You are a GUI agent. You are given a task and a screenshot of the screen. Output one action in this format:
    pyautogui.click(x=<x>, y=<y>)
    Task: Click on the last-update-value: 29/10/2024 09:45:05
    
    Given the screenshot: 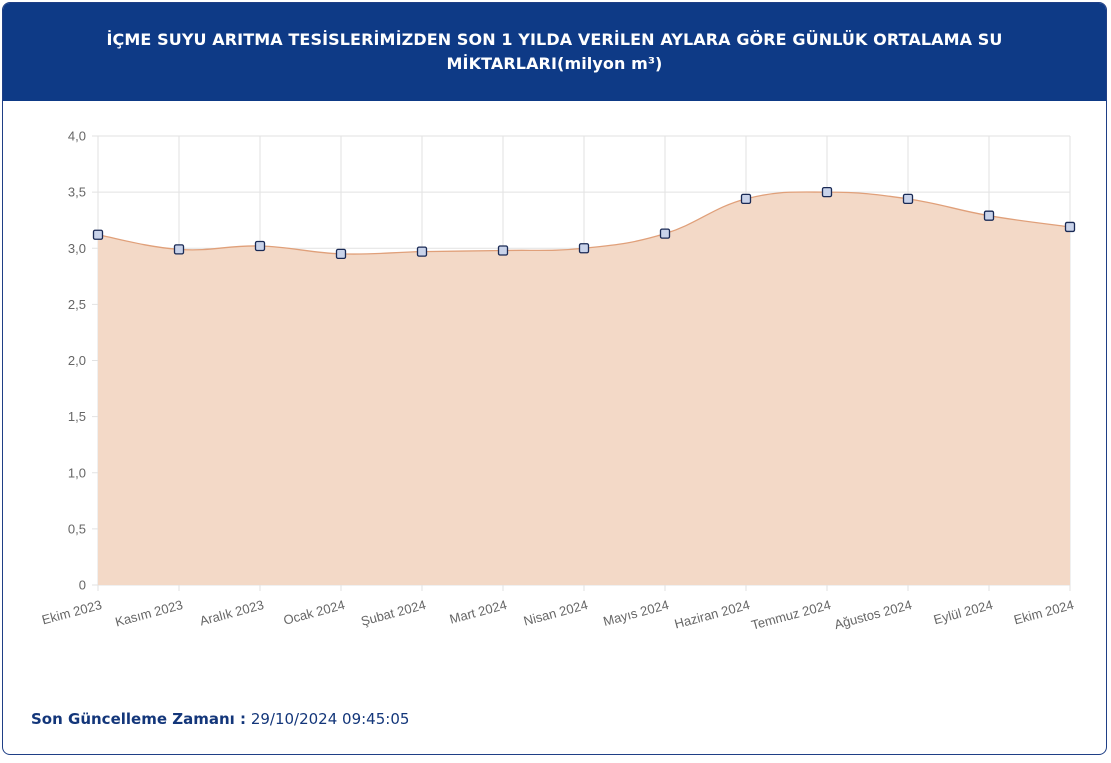 What is the action you would take?
    pyautogui.click(x=330, y=719)
    